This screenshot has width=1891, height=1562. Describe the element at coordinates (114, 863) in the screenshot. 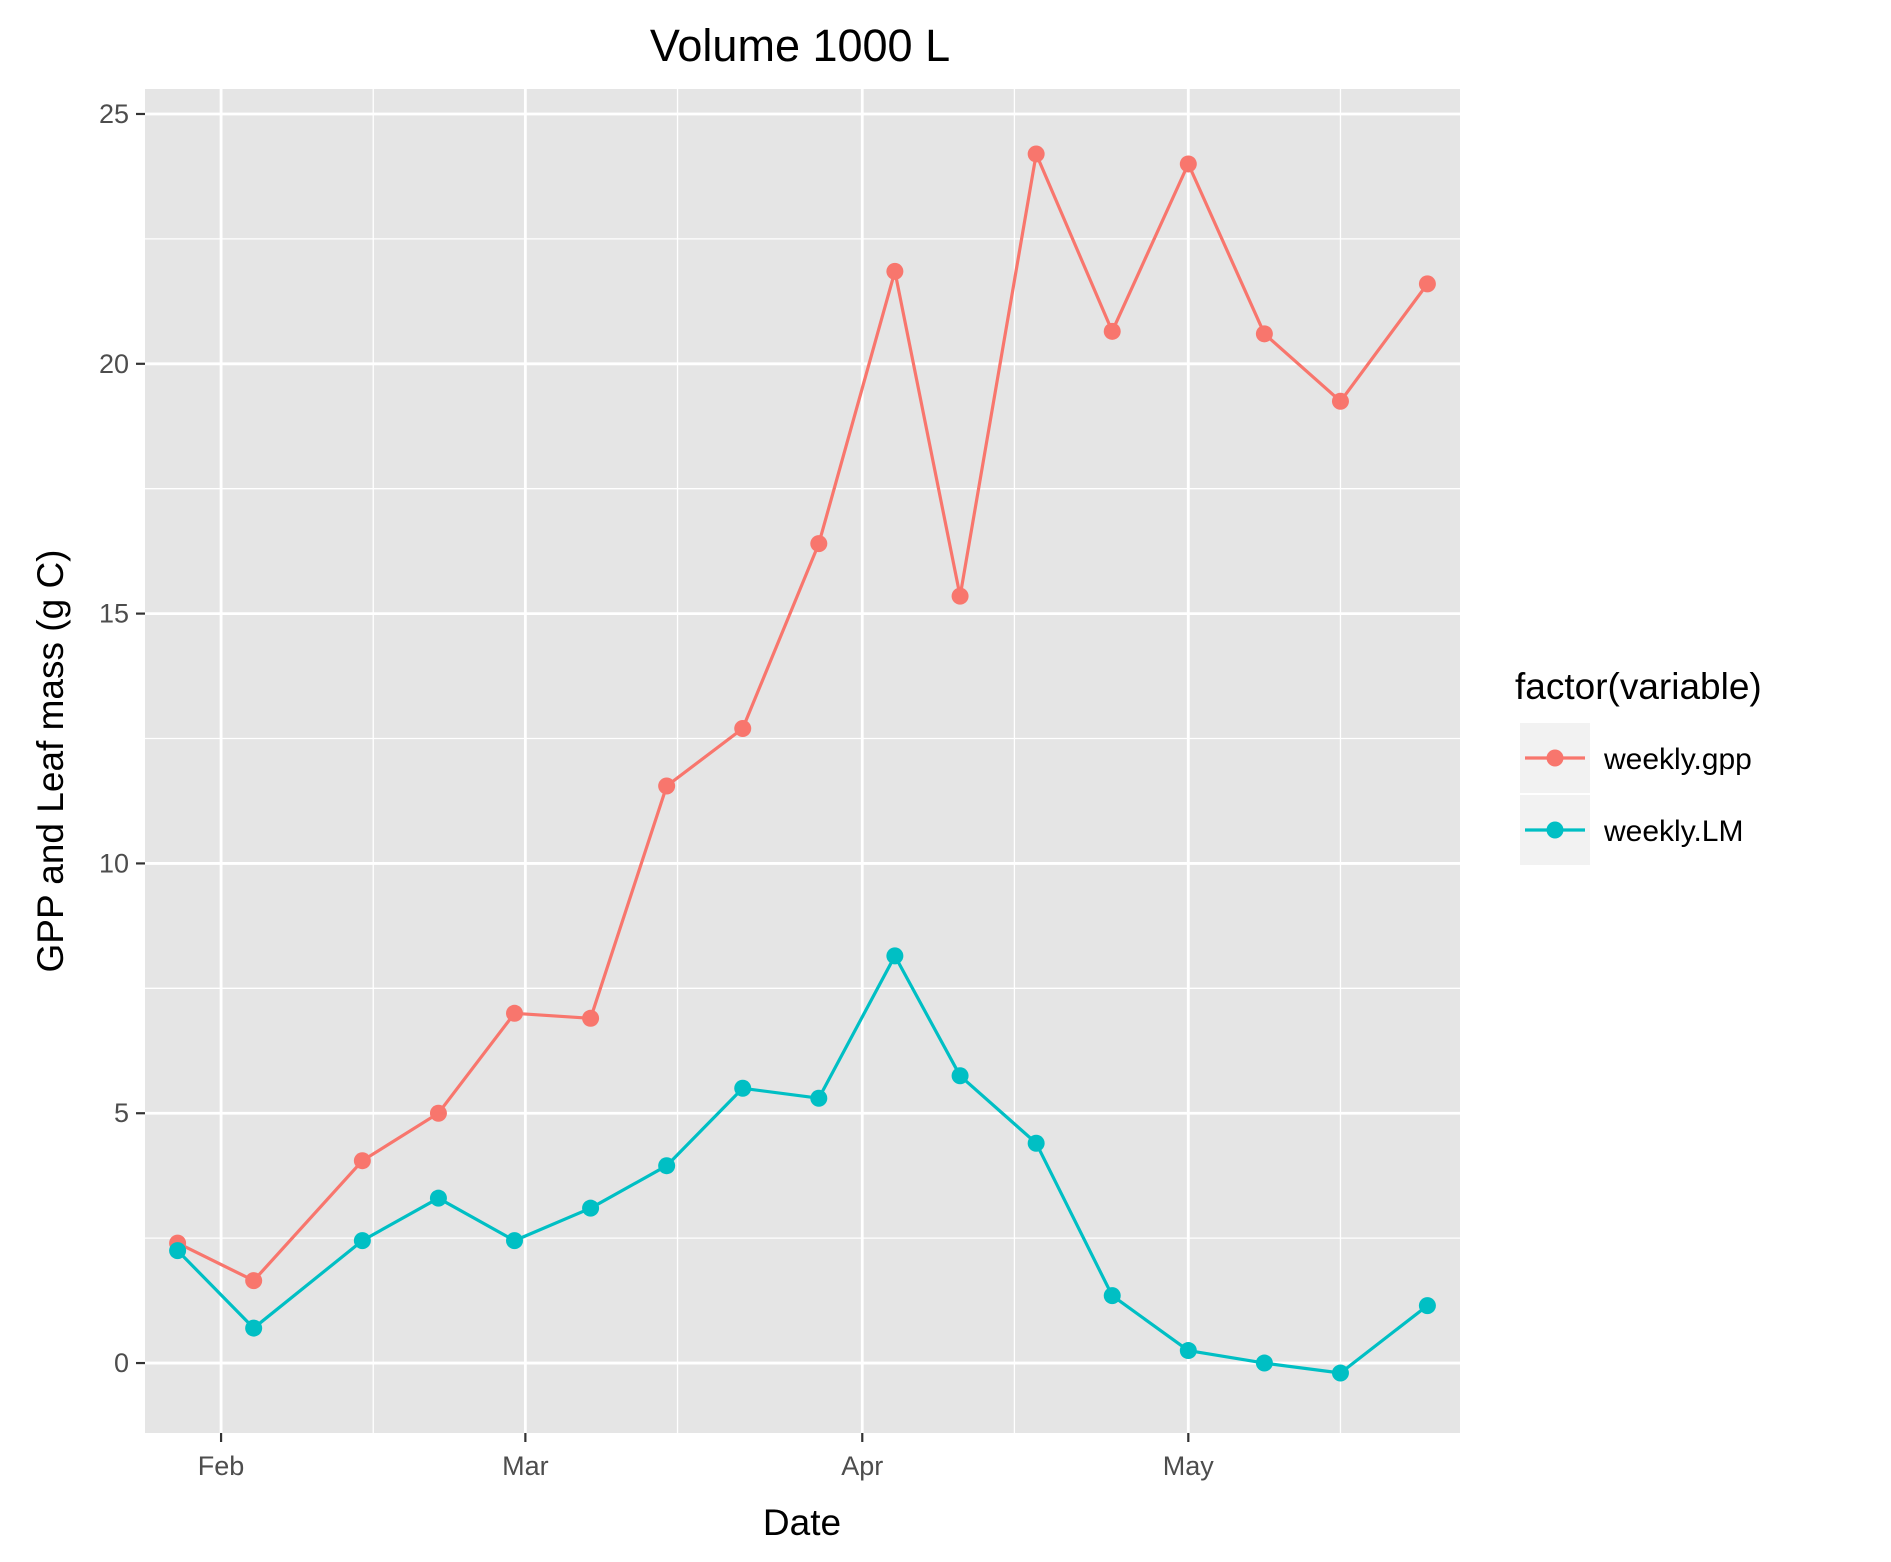

I see `y-tick-label: 10` at that location.